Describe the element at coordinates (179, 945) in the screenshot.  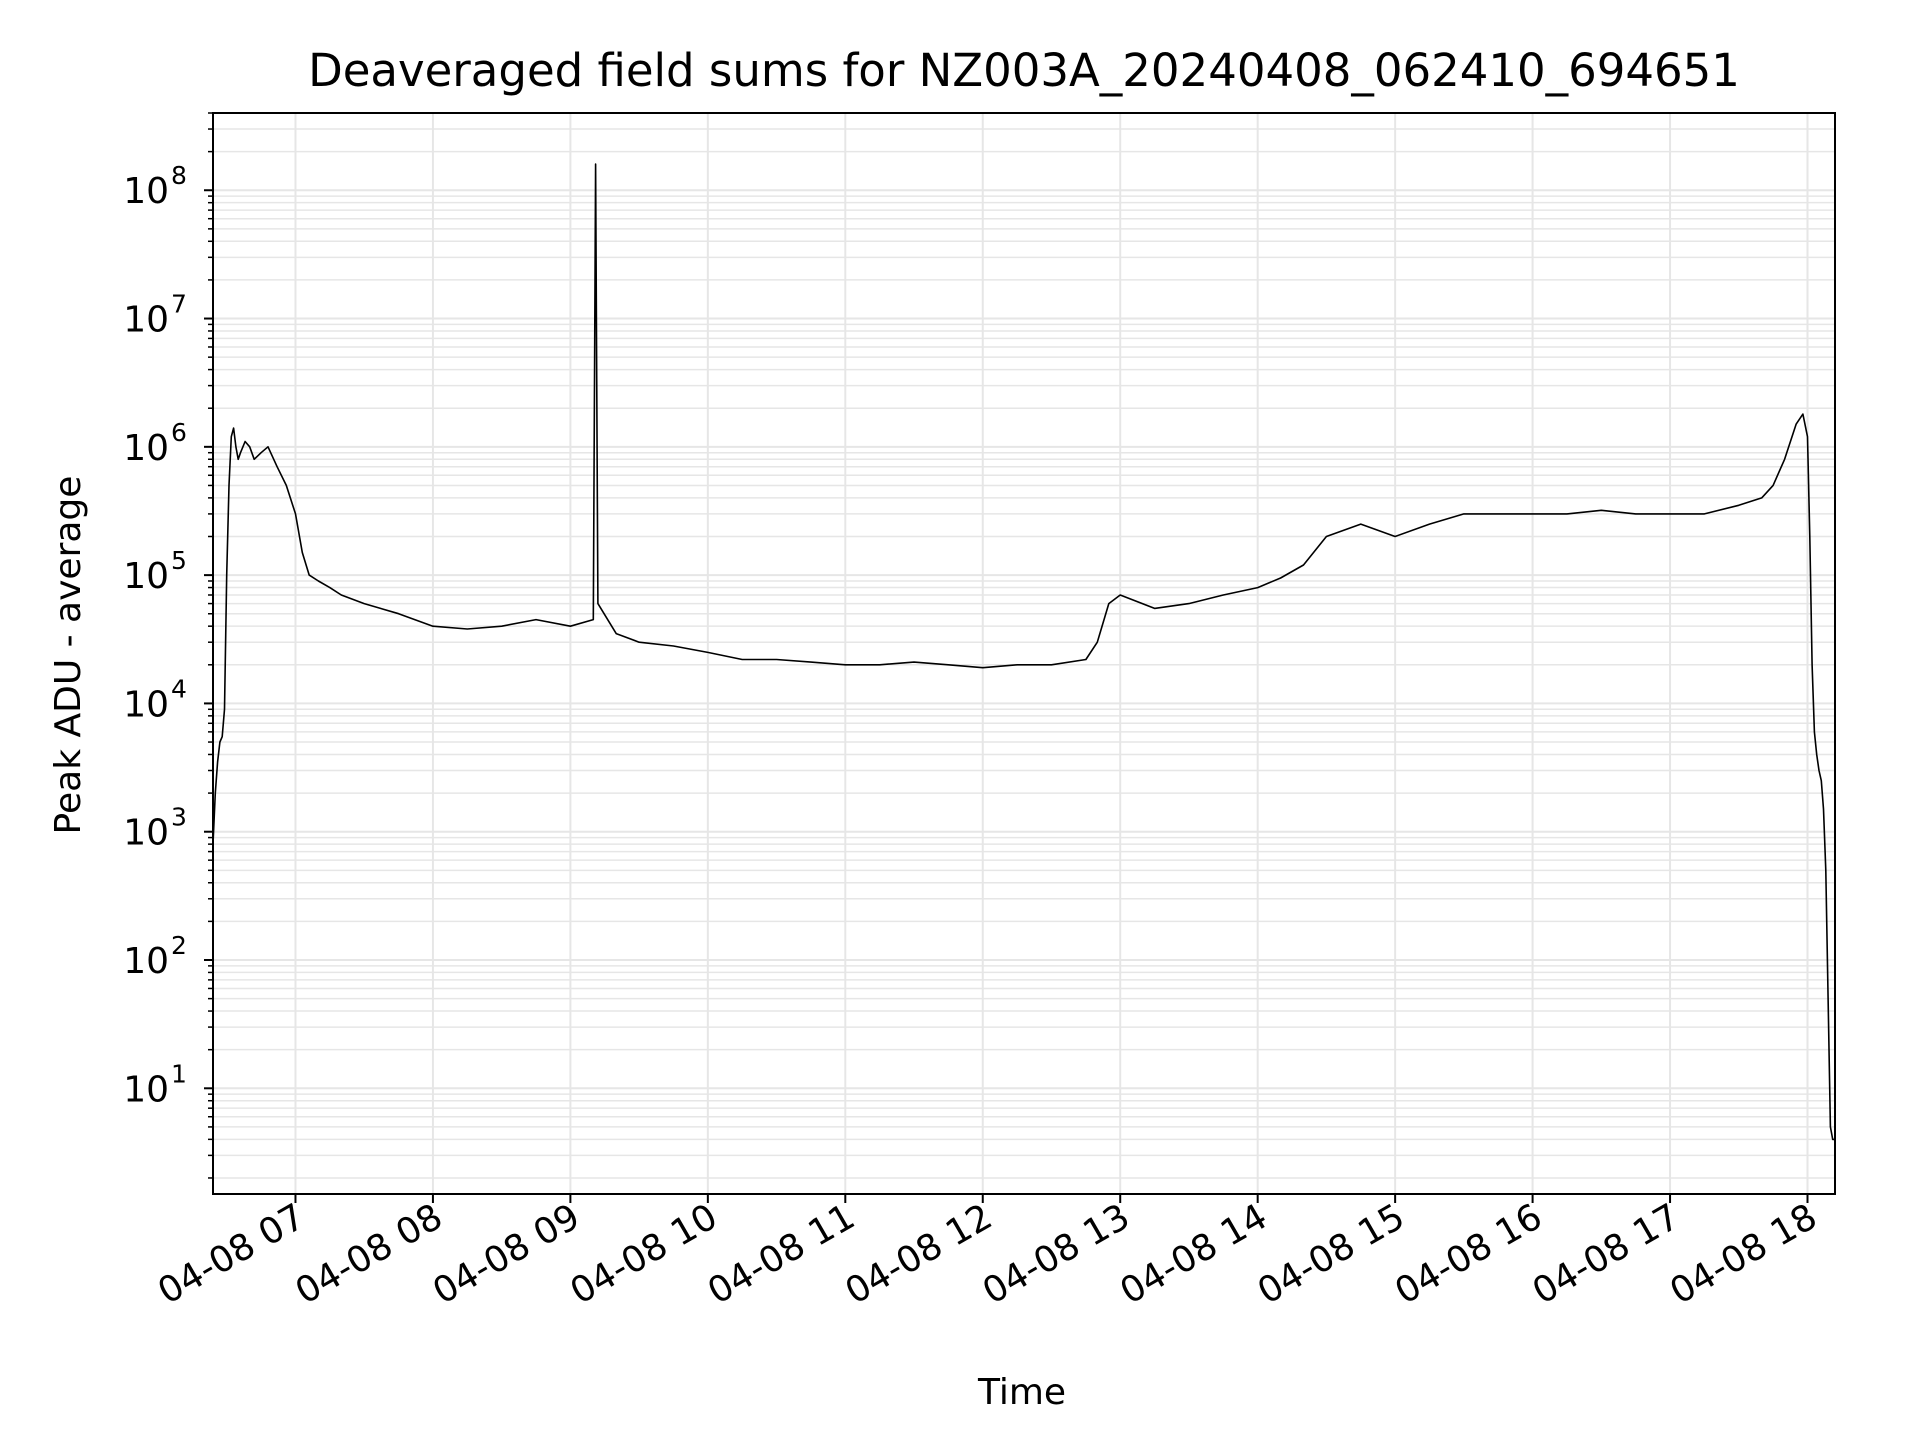
I see `y-tick-exponent: 2` at that location.